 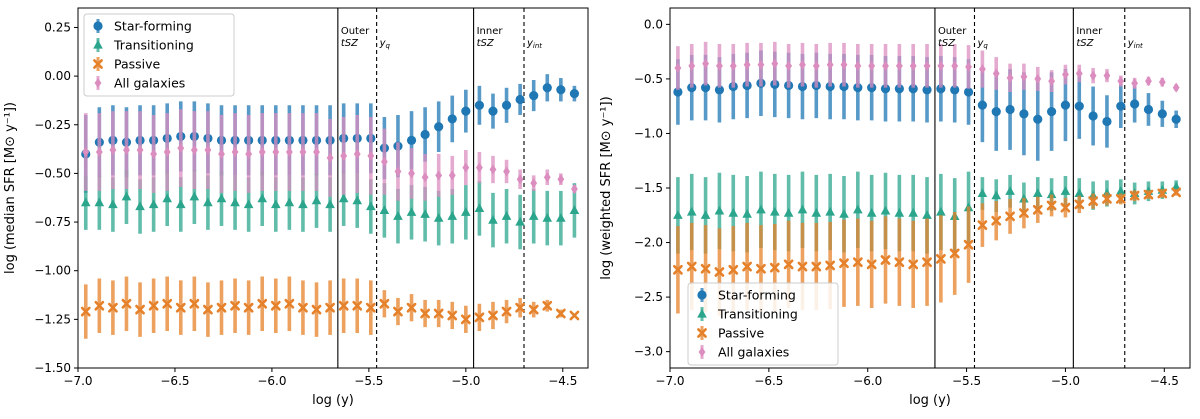 I want to click on reference-line-label: tSZ, so click(x=486, y=43).